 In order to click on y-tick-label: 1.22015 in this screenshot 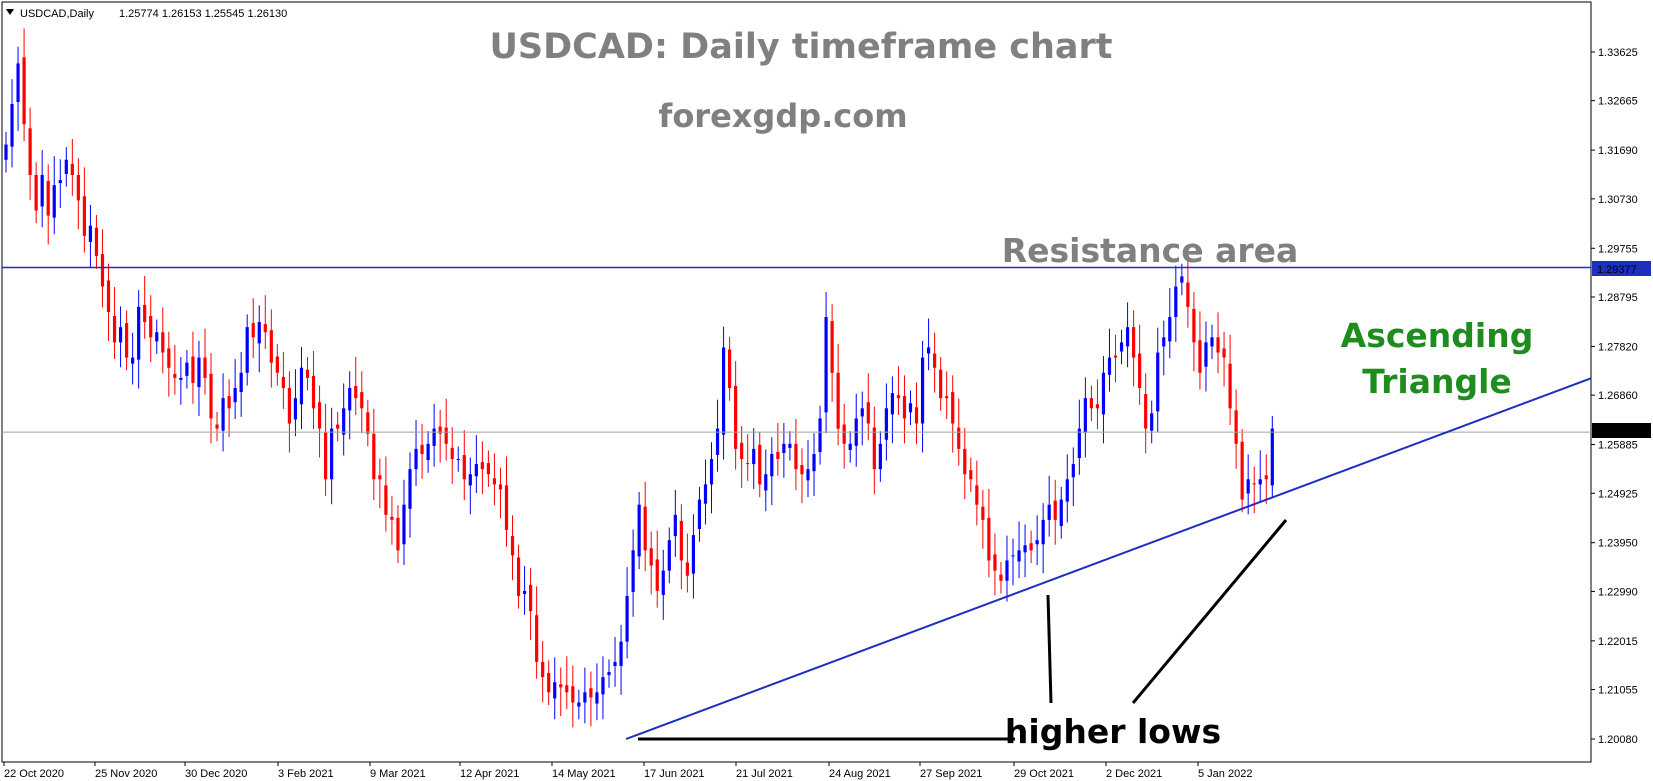, I will do `click(1618, 642)`.